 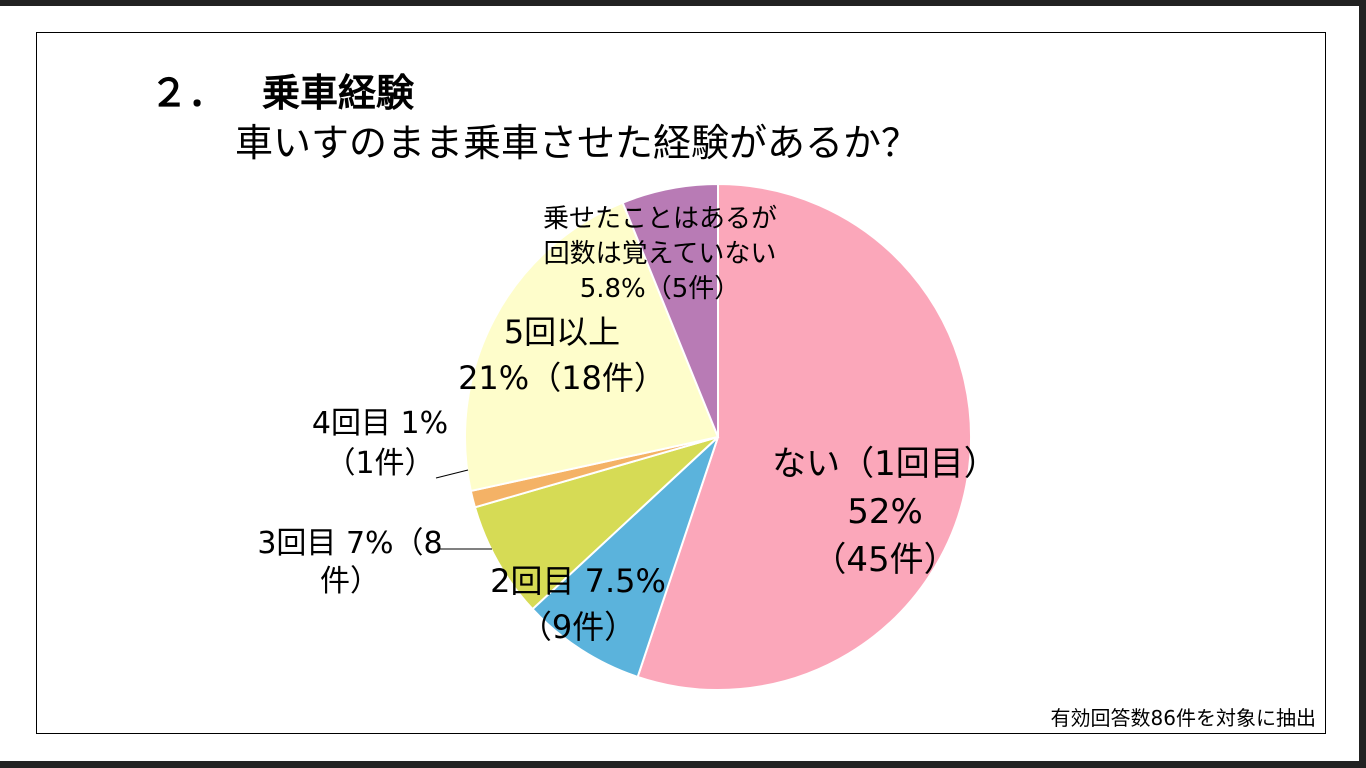 What do you see at coordinates (379, 463) in the screenshot?
I see `slice-label-line: （1件）` at bounding box center [379, 463].